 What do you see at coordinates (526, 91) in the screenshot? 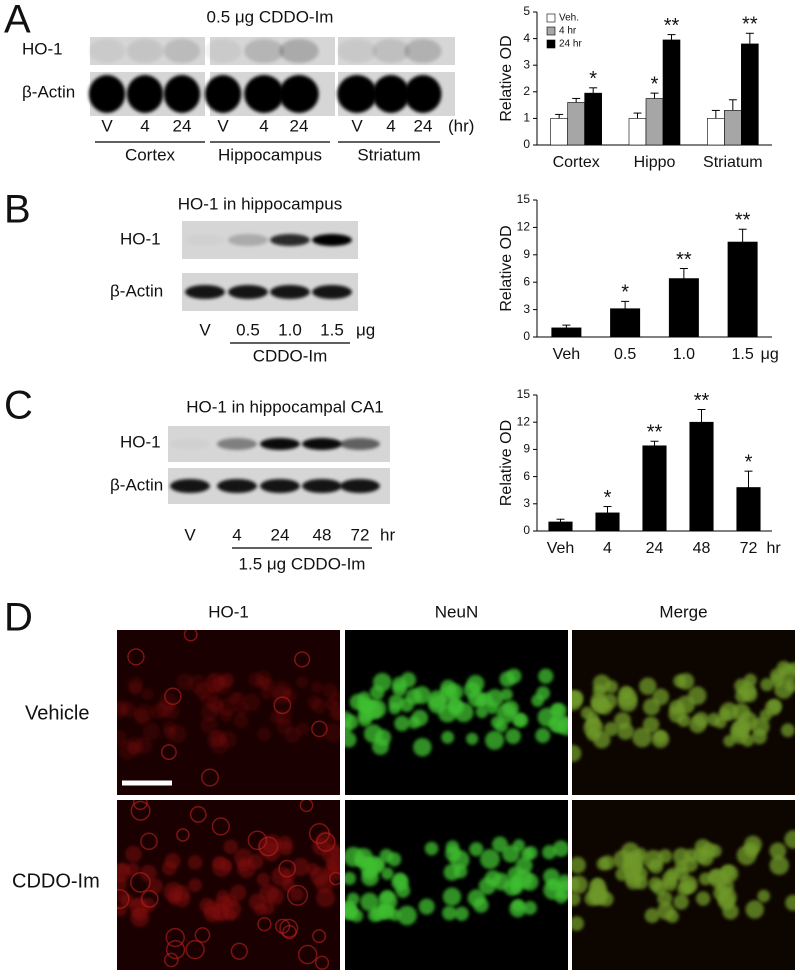
I see `y-tick-label: 2` at bounding box center [526, 91].